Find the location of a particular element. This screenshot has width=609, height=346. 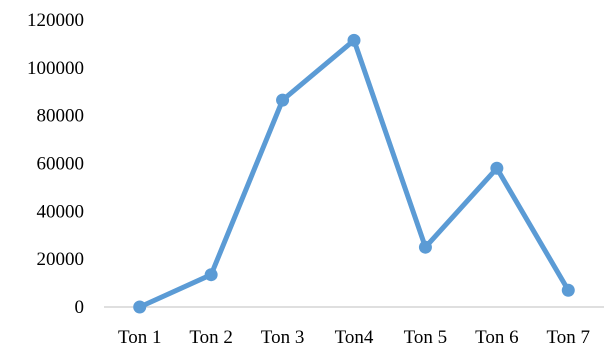

x-tick-label: Ton 7 is located at coordinates (569, 336).